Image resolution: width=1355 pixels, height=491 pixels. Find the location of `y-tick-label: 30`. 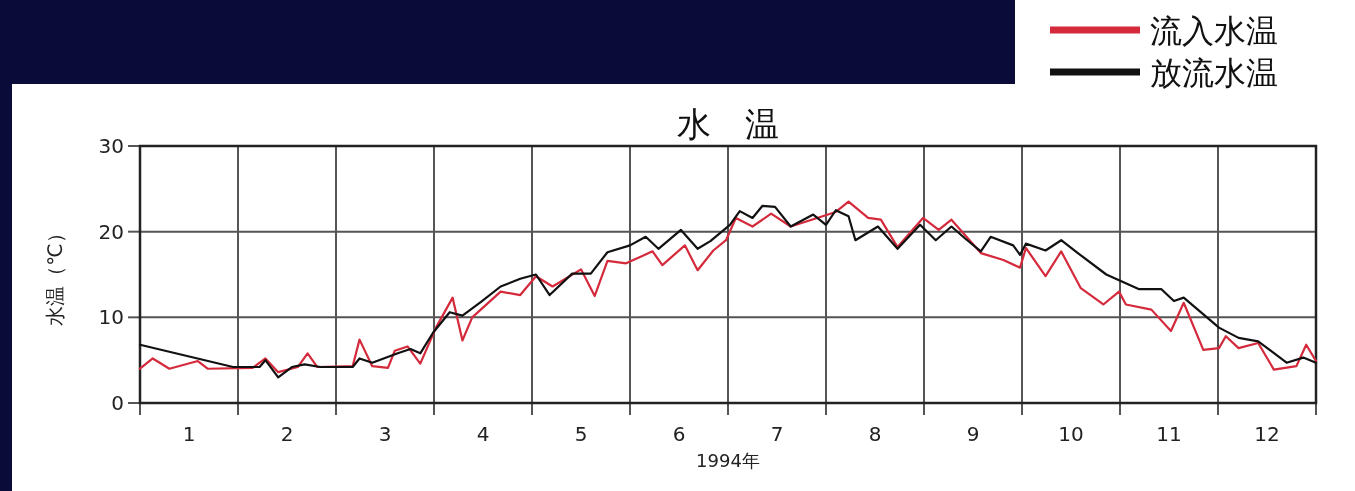

y-tick-label: 30 is located at coordinates (111, 146).